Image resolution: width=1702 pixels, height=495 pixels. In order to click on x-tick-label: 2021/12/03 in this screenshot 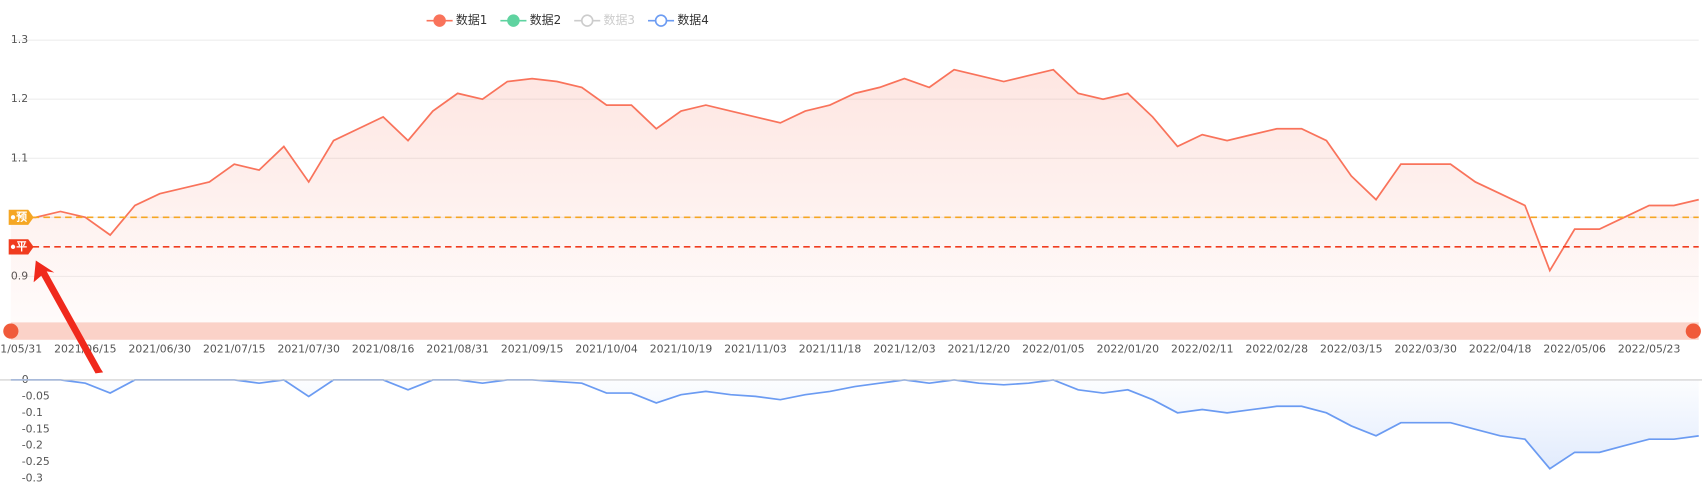, I will do `click(904, 349)`.